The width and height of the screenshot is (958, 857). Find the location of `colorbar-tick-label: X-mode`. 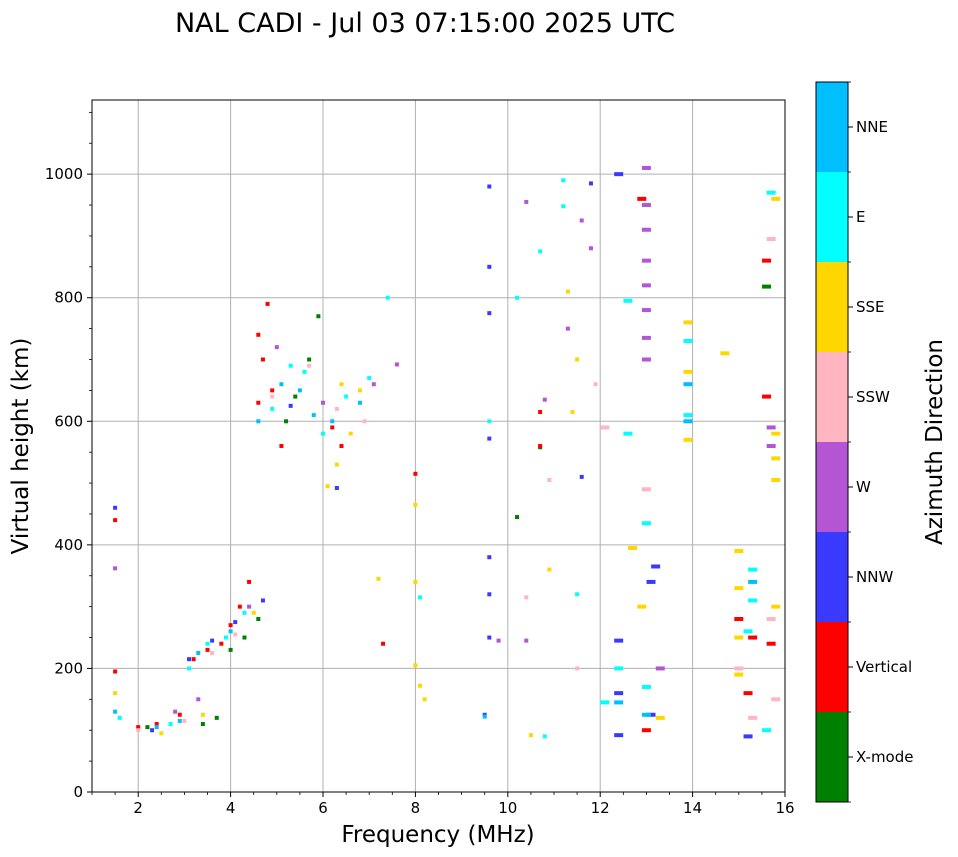

colorbar-tick-label: X-mode is located at coordinates (884, 757).